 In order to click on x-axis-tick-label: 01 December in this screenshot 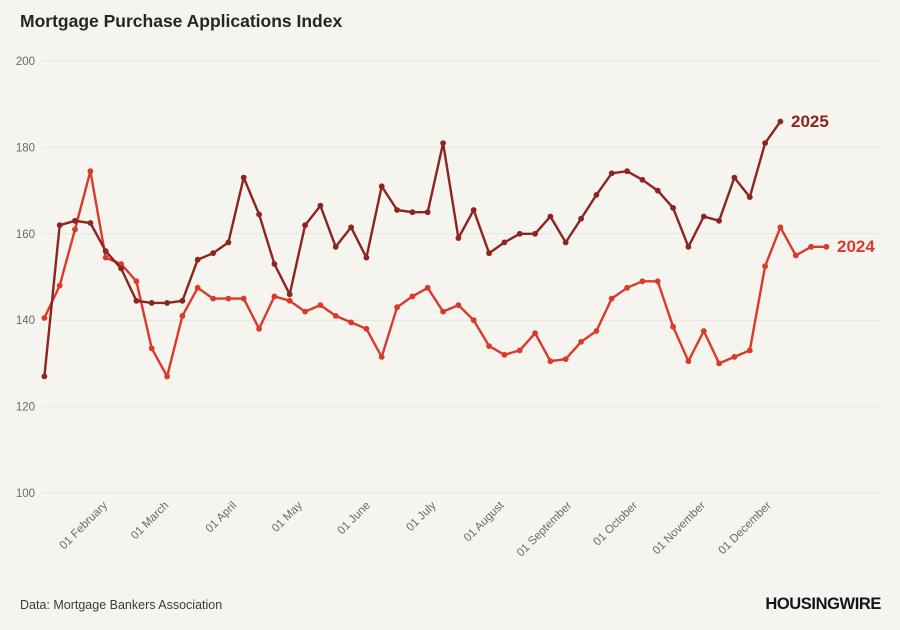, I will do `click(744, 528)`.